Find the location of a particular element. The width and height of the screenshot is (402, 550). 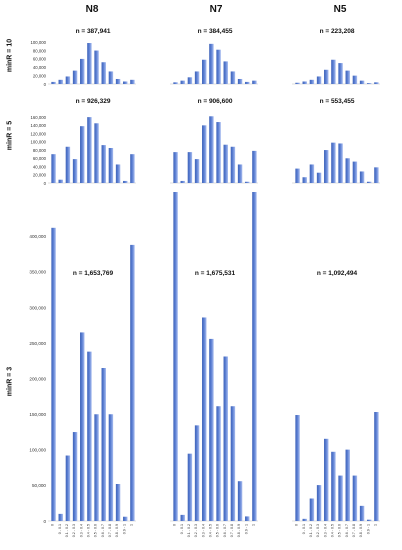

x-tick-n7-minr-3-9: 0.8 - 0.9 is located at coordinates (239, 530).